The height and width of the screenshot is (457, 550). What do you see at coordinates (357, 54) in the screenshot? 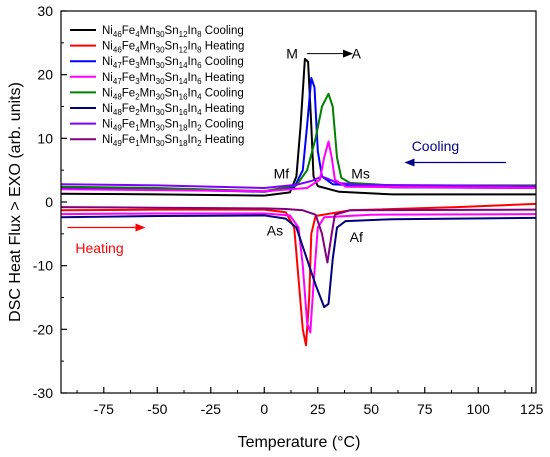
I see `annotation-a: A` at bounding box center [357, 54].